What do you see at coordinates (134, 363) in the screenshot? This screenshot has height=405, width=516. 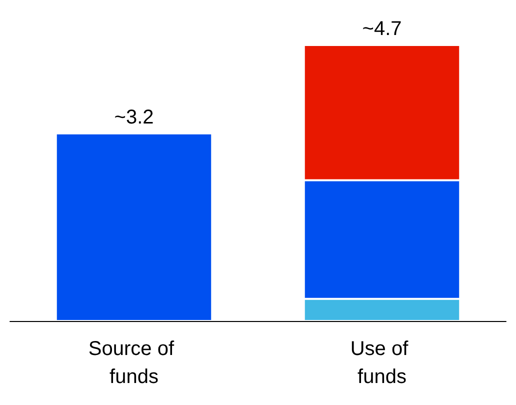 I see `x-tick-label: Source of funds` at bounding box center [134, 363].